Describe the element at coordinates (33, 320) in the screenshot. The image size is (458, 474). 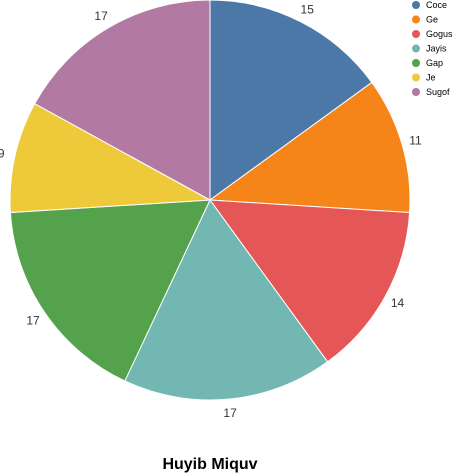
I see `data-label-gap: 17` at that location.